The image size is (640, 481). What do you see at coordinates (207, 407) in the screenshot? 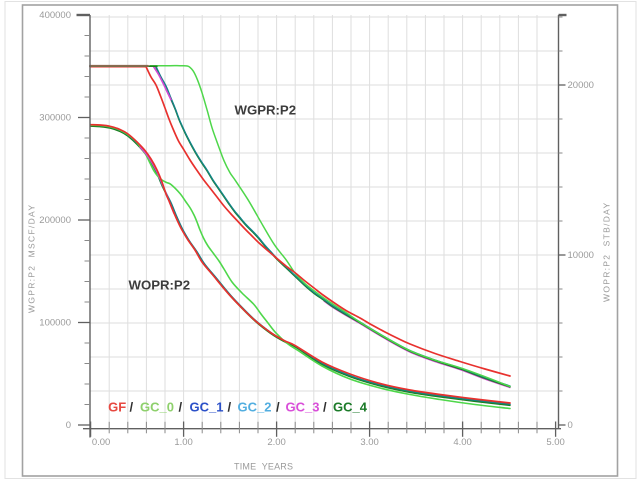
I see `svg-text: GC_1` at bounding box center [207, 407].